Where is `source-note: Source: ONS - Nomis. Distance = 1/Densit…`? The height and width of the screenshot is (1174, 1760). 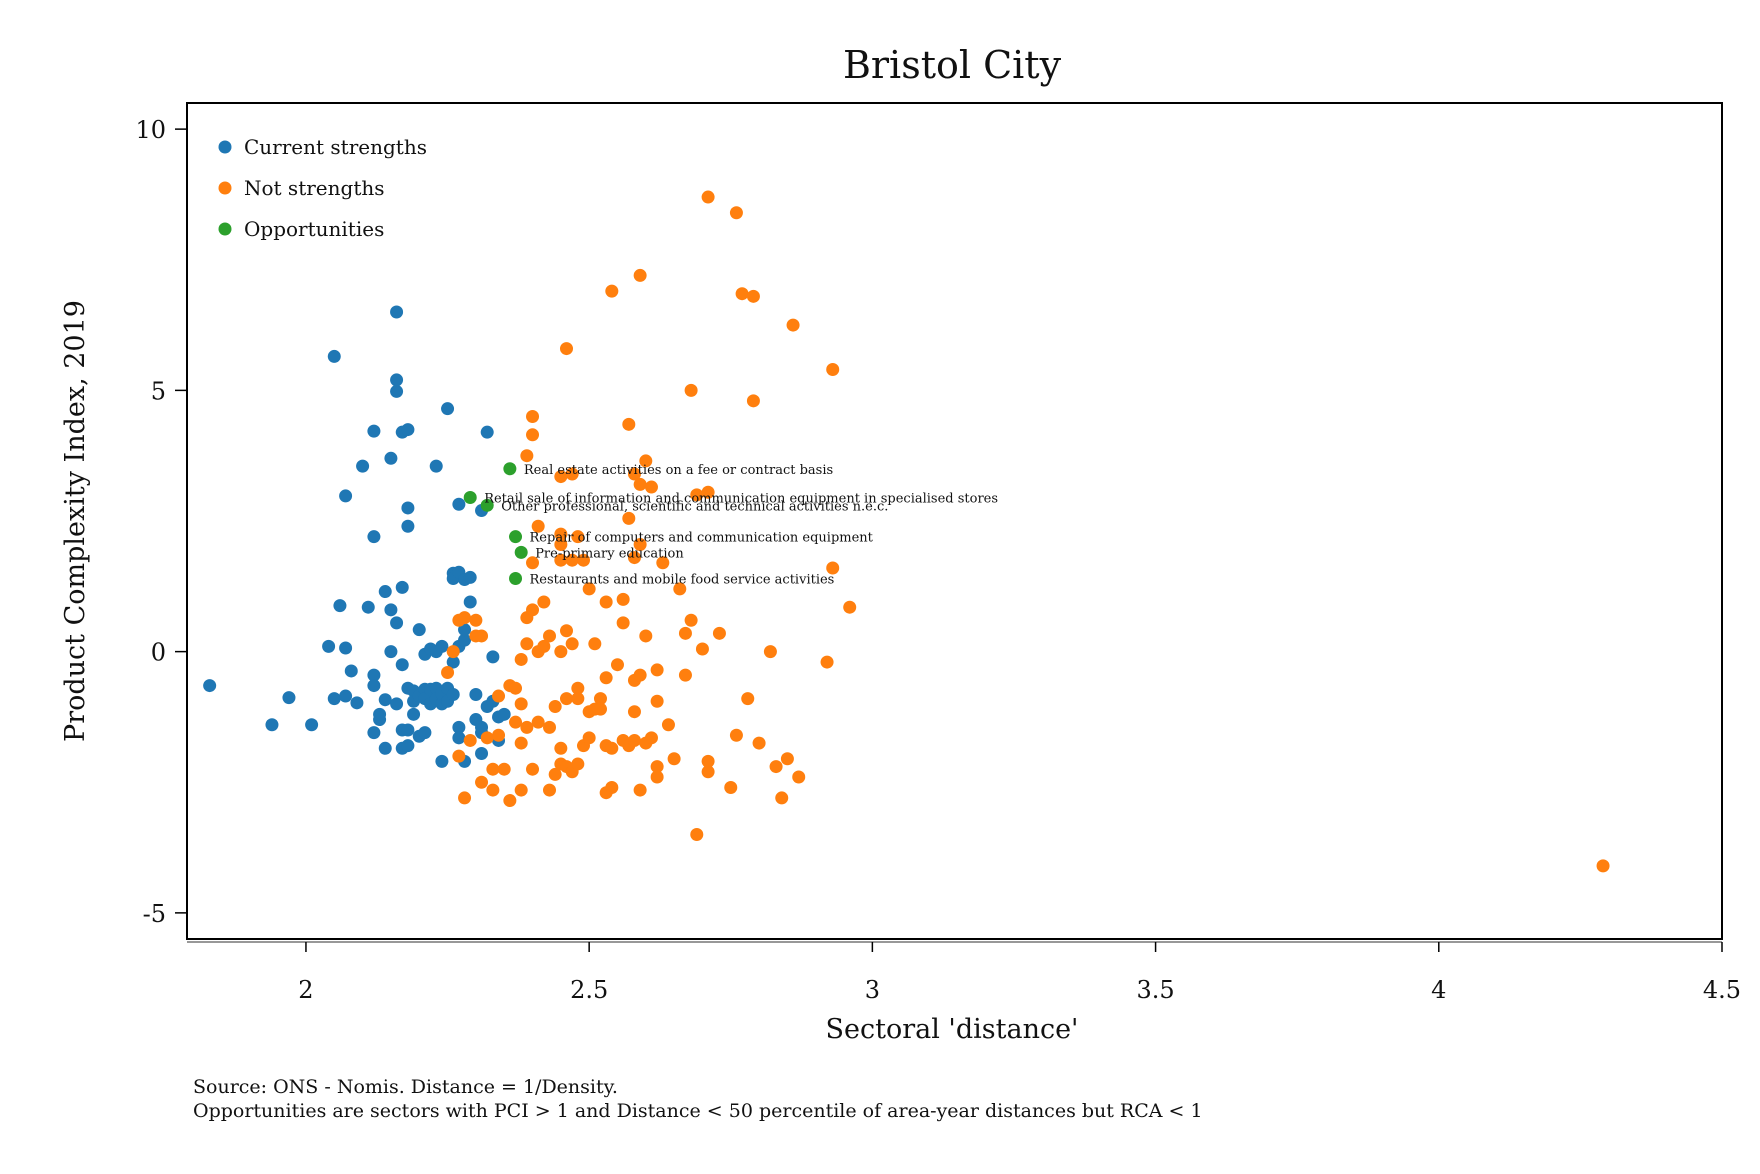
source-note: Source: ONS - Nomis. Distance = 1/Densit… is located at coordinates (405, 1087).